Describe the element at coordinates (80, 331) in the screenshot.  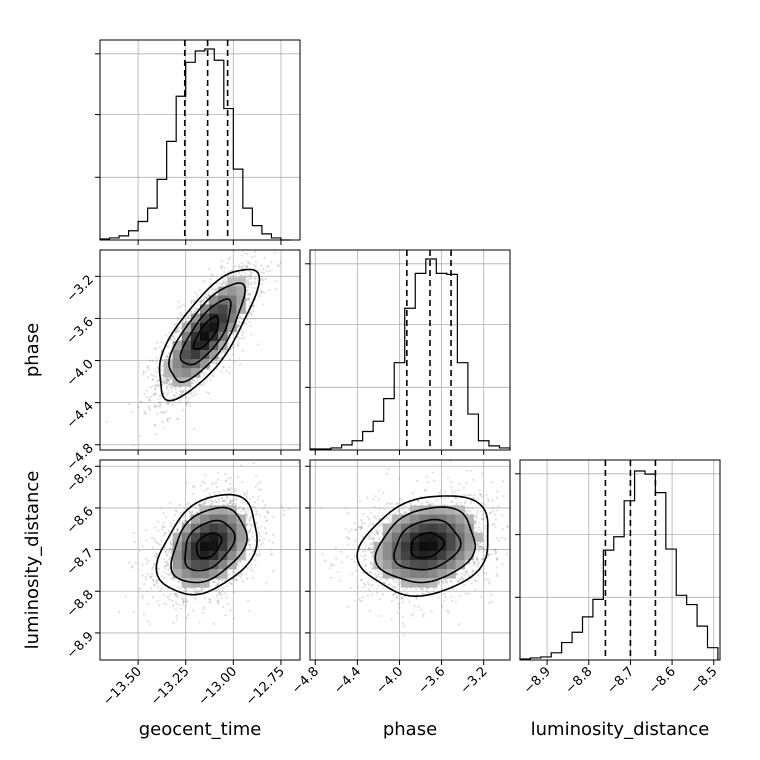
I see `joint-0-ytick-label-3: −3.6` at that location.